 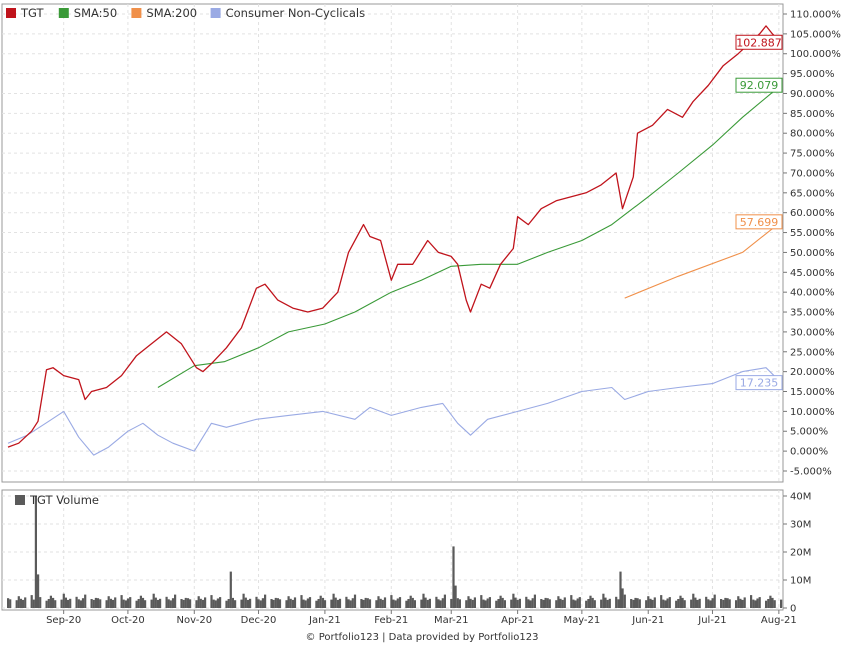 What do you see at coordinates (759, 42) in the screenshot?
I see `last-value-label: 102.887` at bounding box center [759, 42].